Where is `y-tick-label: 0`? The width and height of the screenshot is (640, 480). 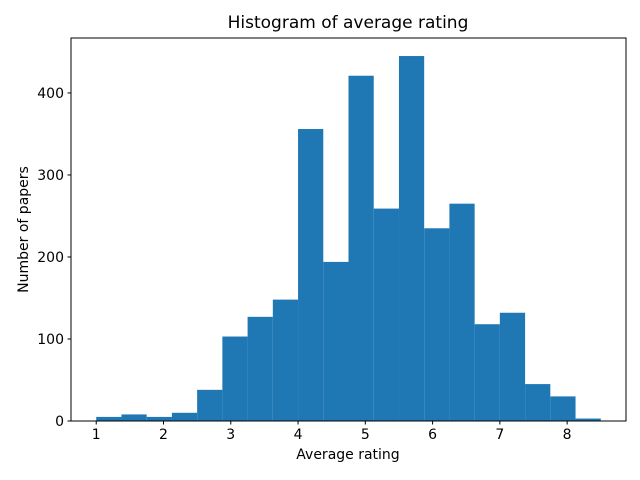 y-tick-label: 0 is located at coordinates (59, 422).